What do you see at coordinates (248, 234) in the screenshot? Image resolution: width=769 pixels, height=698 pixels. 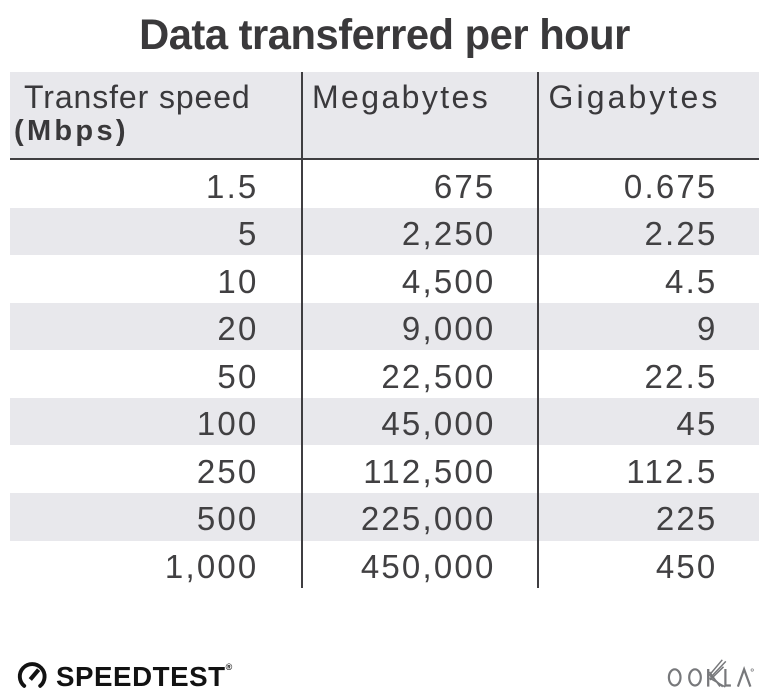 I see `cell-speed: 5` at bounding box center [248, 234].